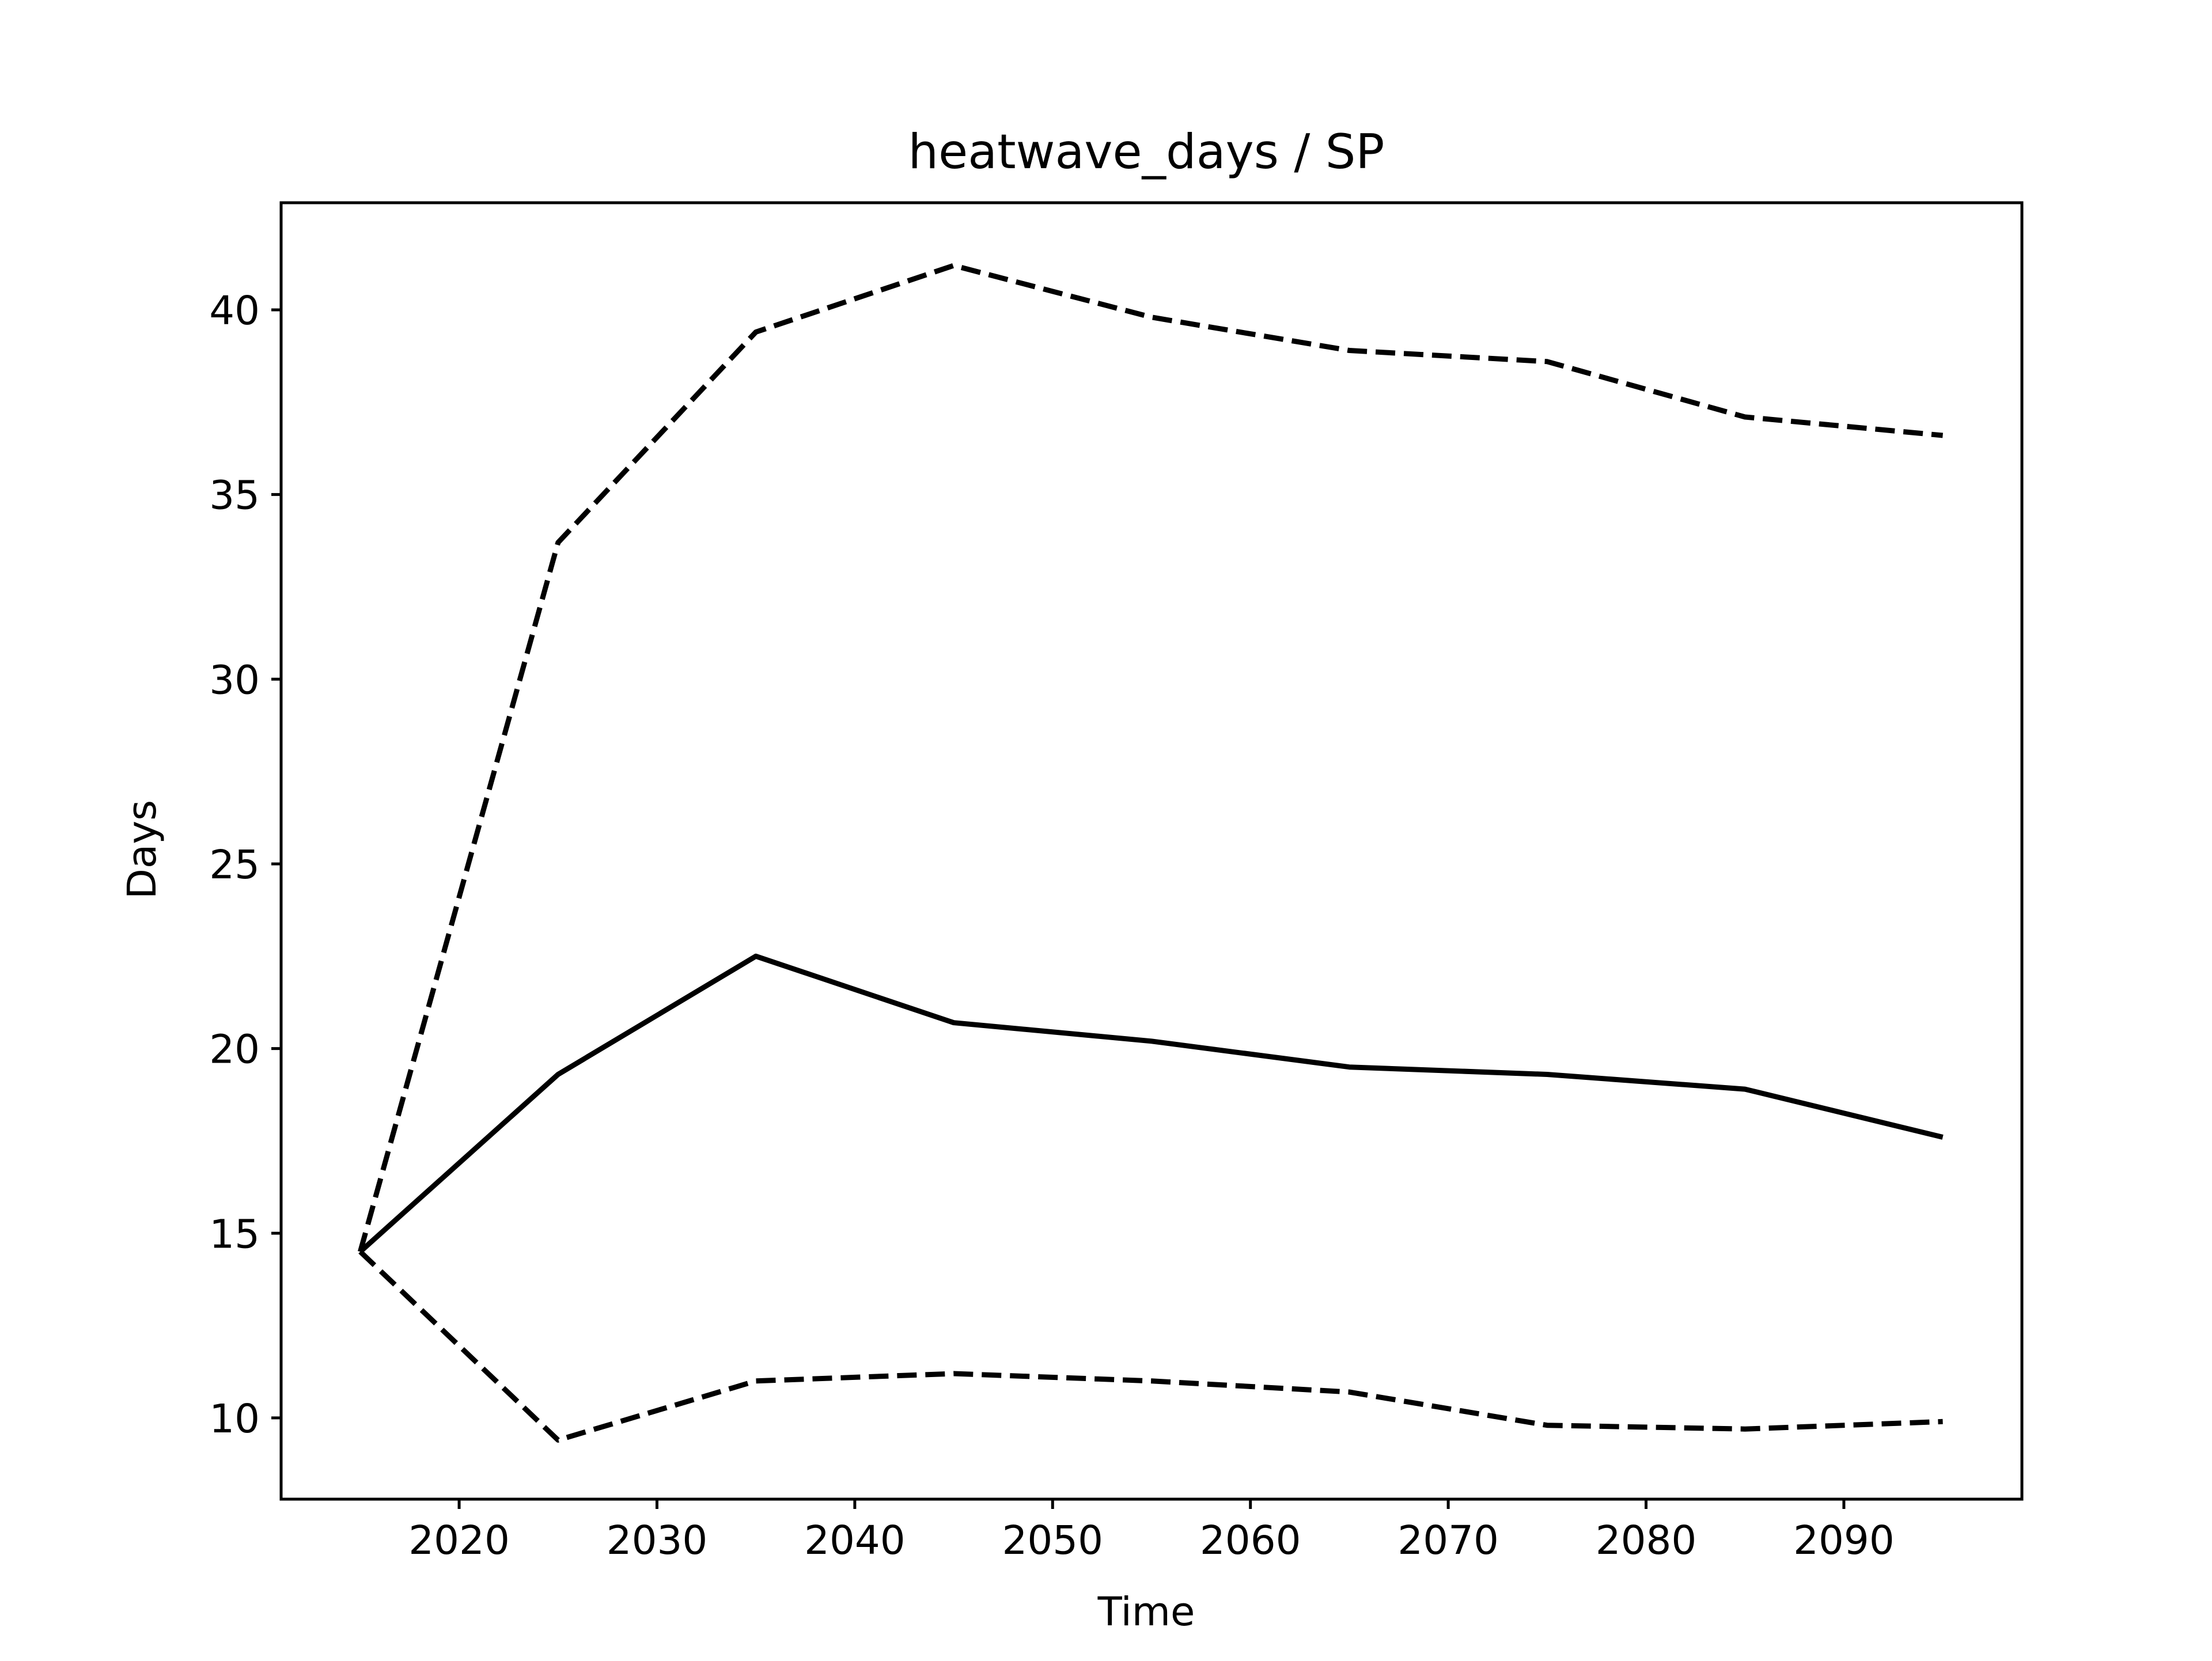 This screenshot has height=1661, width=2212. What do you see at coordinates (459, 1541) in the screenshot?
I see `x-tick-label: 2020` at bounding box center [459, 1541].